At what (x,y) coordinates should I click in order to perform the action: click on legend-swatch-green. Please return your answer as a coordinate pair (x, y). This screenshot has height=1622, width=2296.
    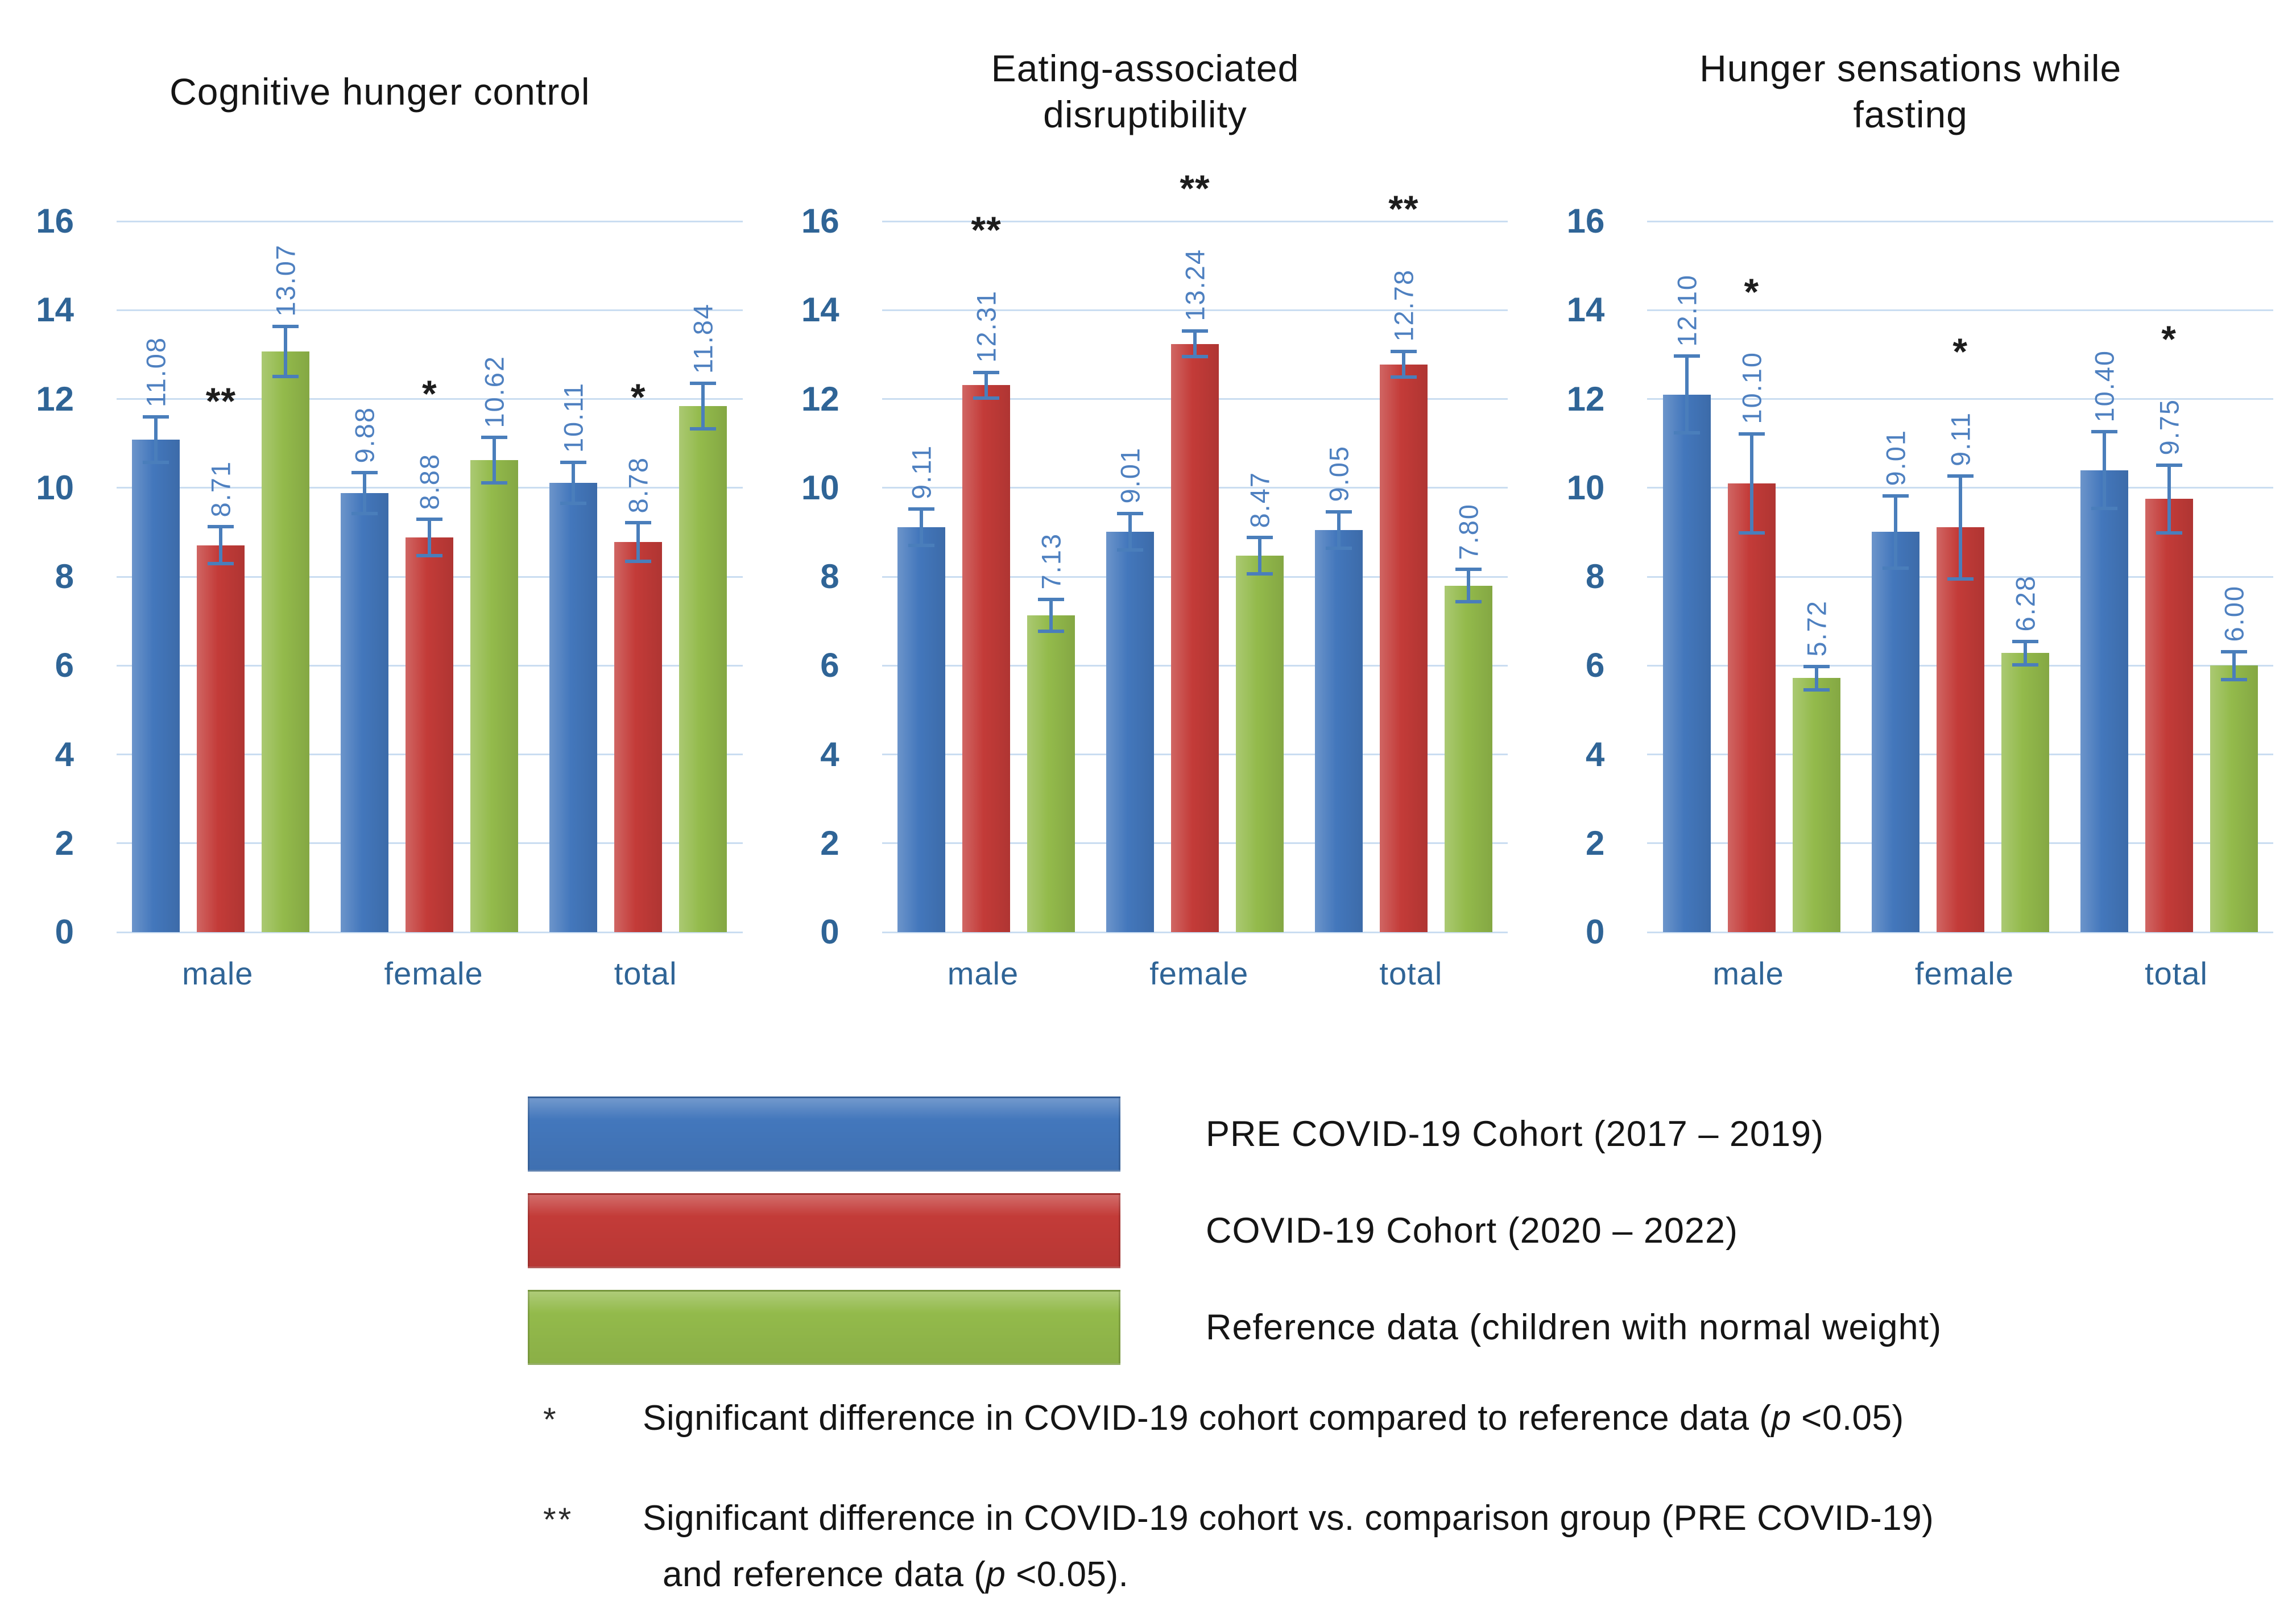
    Looking at the image, I should click on (824, 1327).